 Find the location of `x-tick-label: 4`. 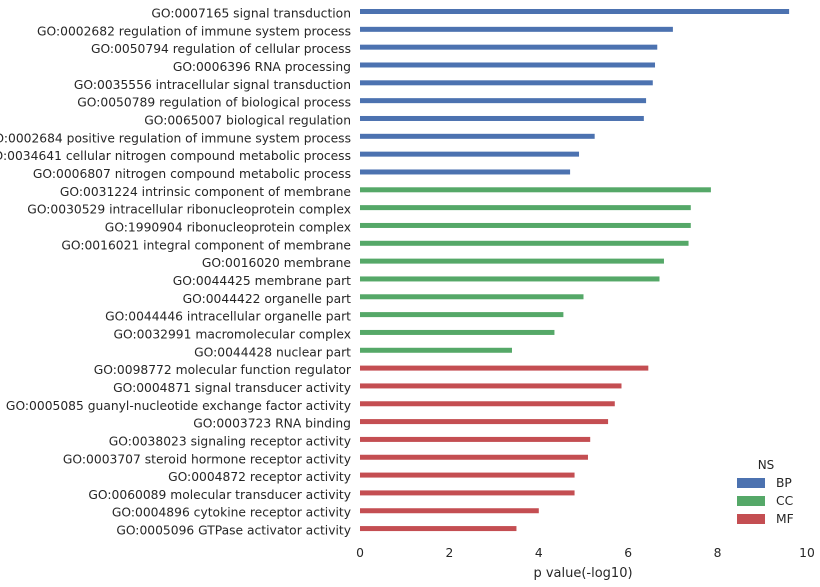

x-tick-label: 4 is located at coordinates (539, 553).